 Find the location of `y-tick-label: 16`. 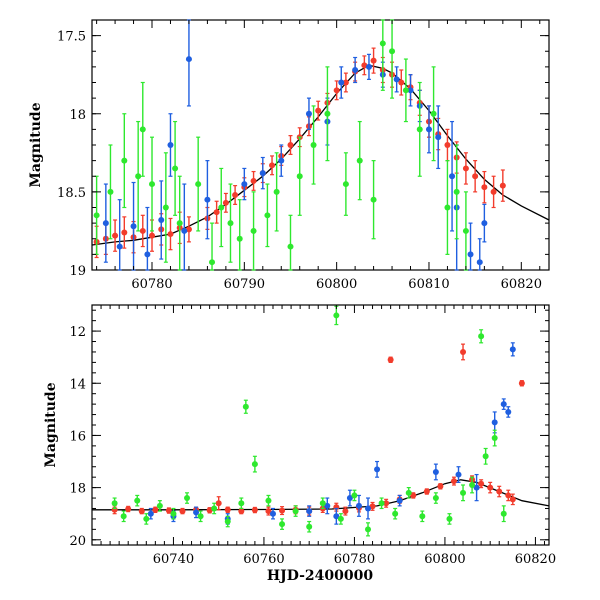

y-tick-label: 16 is located at coordinates (77, 436).